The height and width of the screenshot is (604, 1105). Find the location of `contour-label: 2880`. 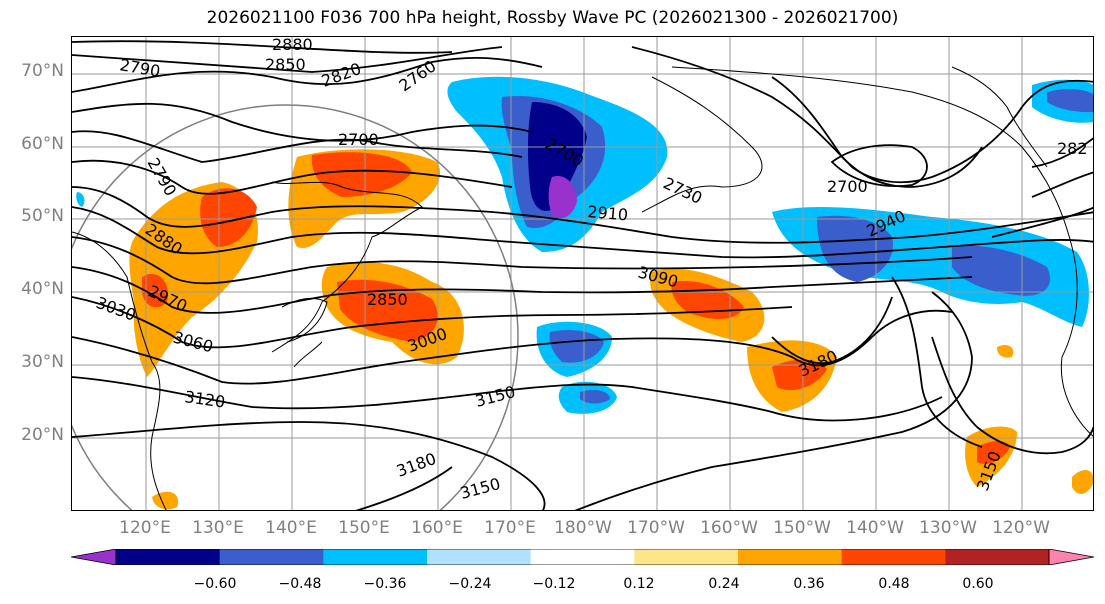

contour-label: 2880 is located at coordinates (292, 45).